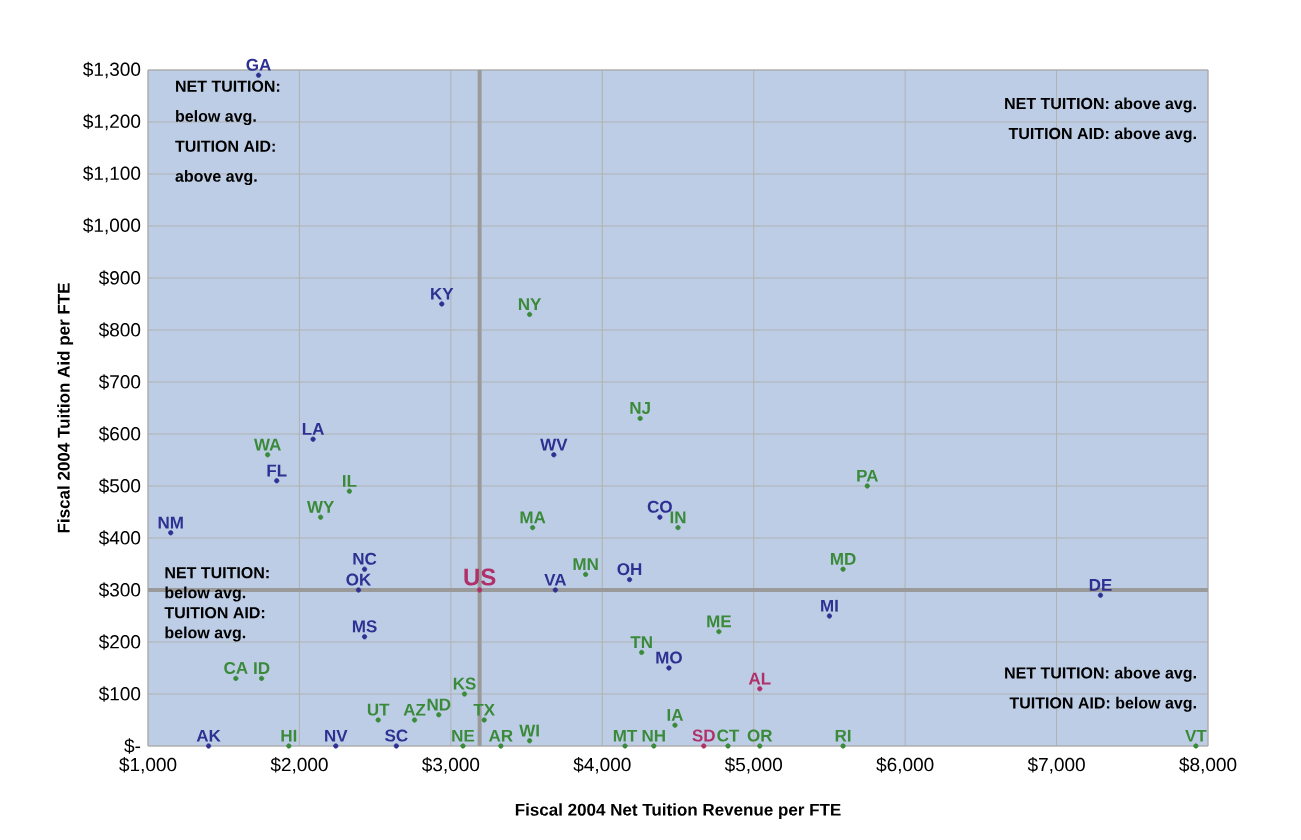  Describe the element at coordinates (119, 330) in the screenshot. I see `y-tick-label: $800` at that location.